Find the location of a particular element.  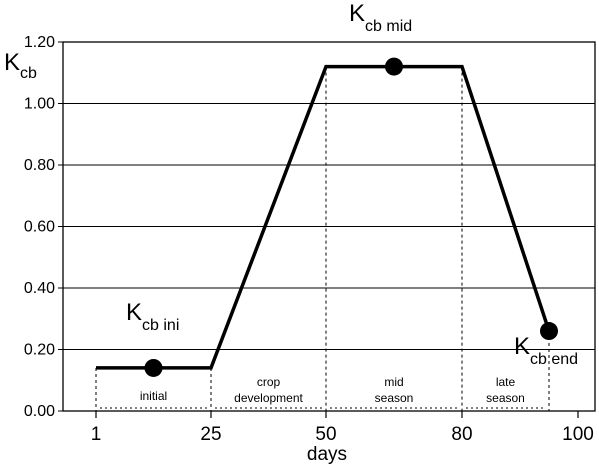

y-tick-label-3: 0.60 is located at coordinates (39, 227).